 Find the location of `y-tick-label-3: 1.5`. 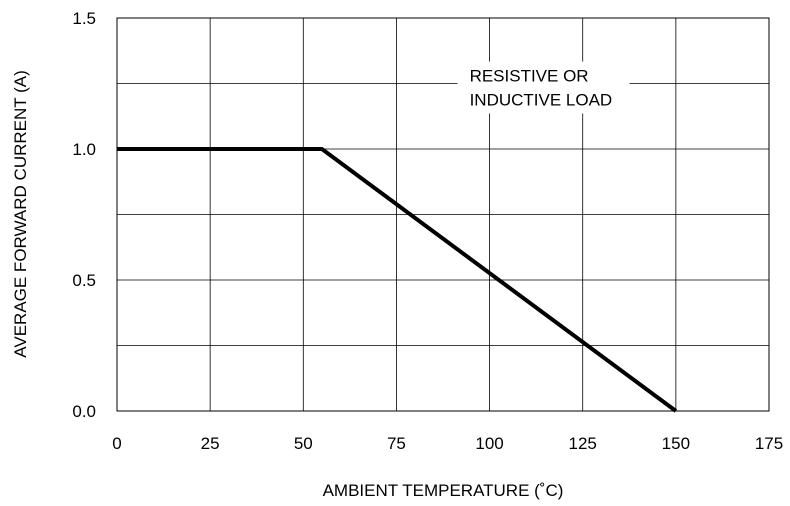

y-tick-label-3: 1.5 is located at coordinates (84, 18).